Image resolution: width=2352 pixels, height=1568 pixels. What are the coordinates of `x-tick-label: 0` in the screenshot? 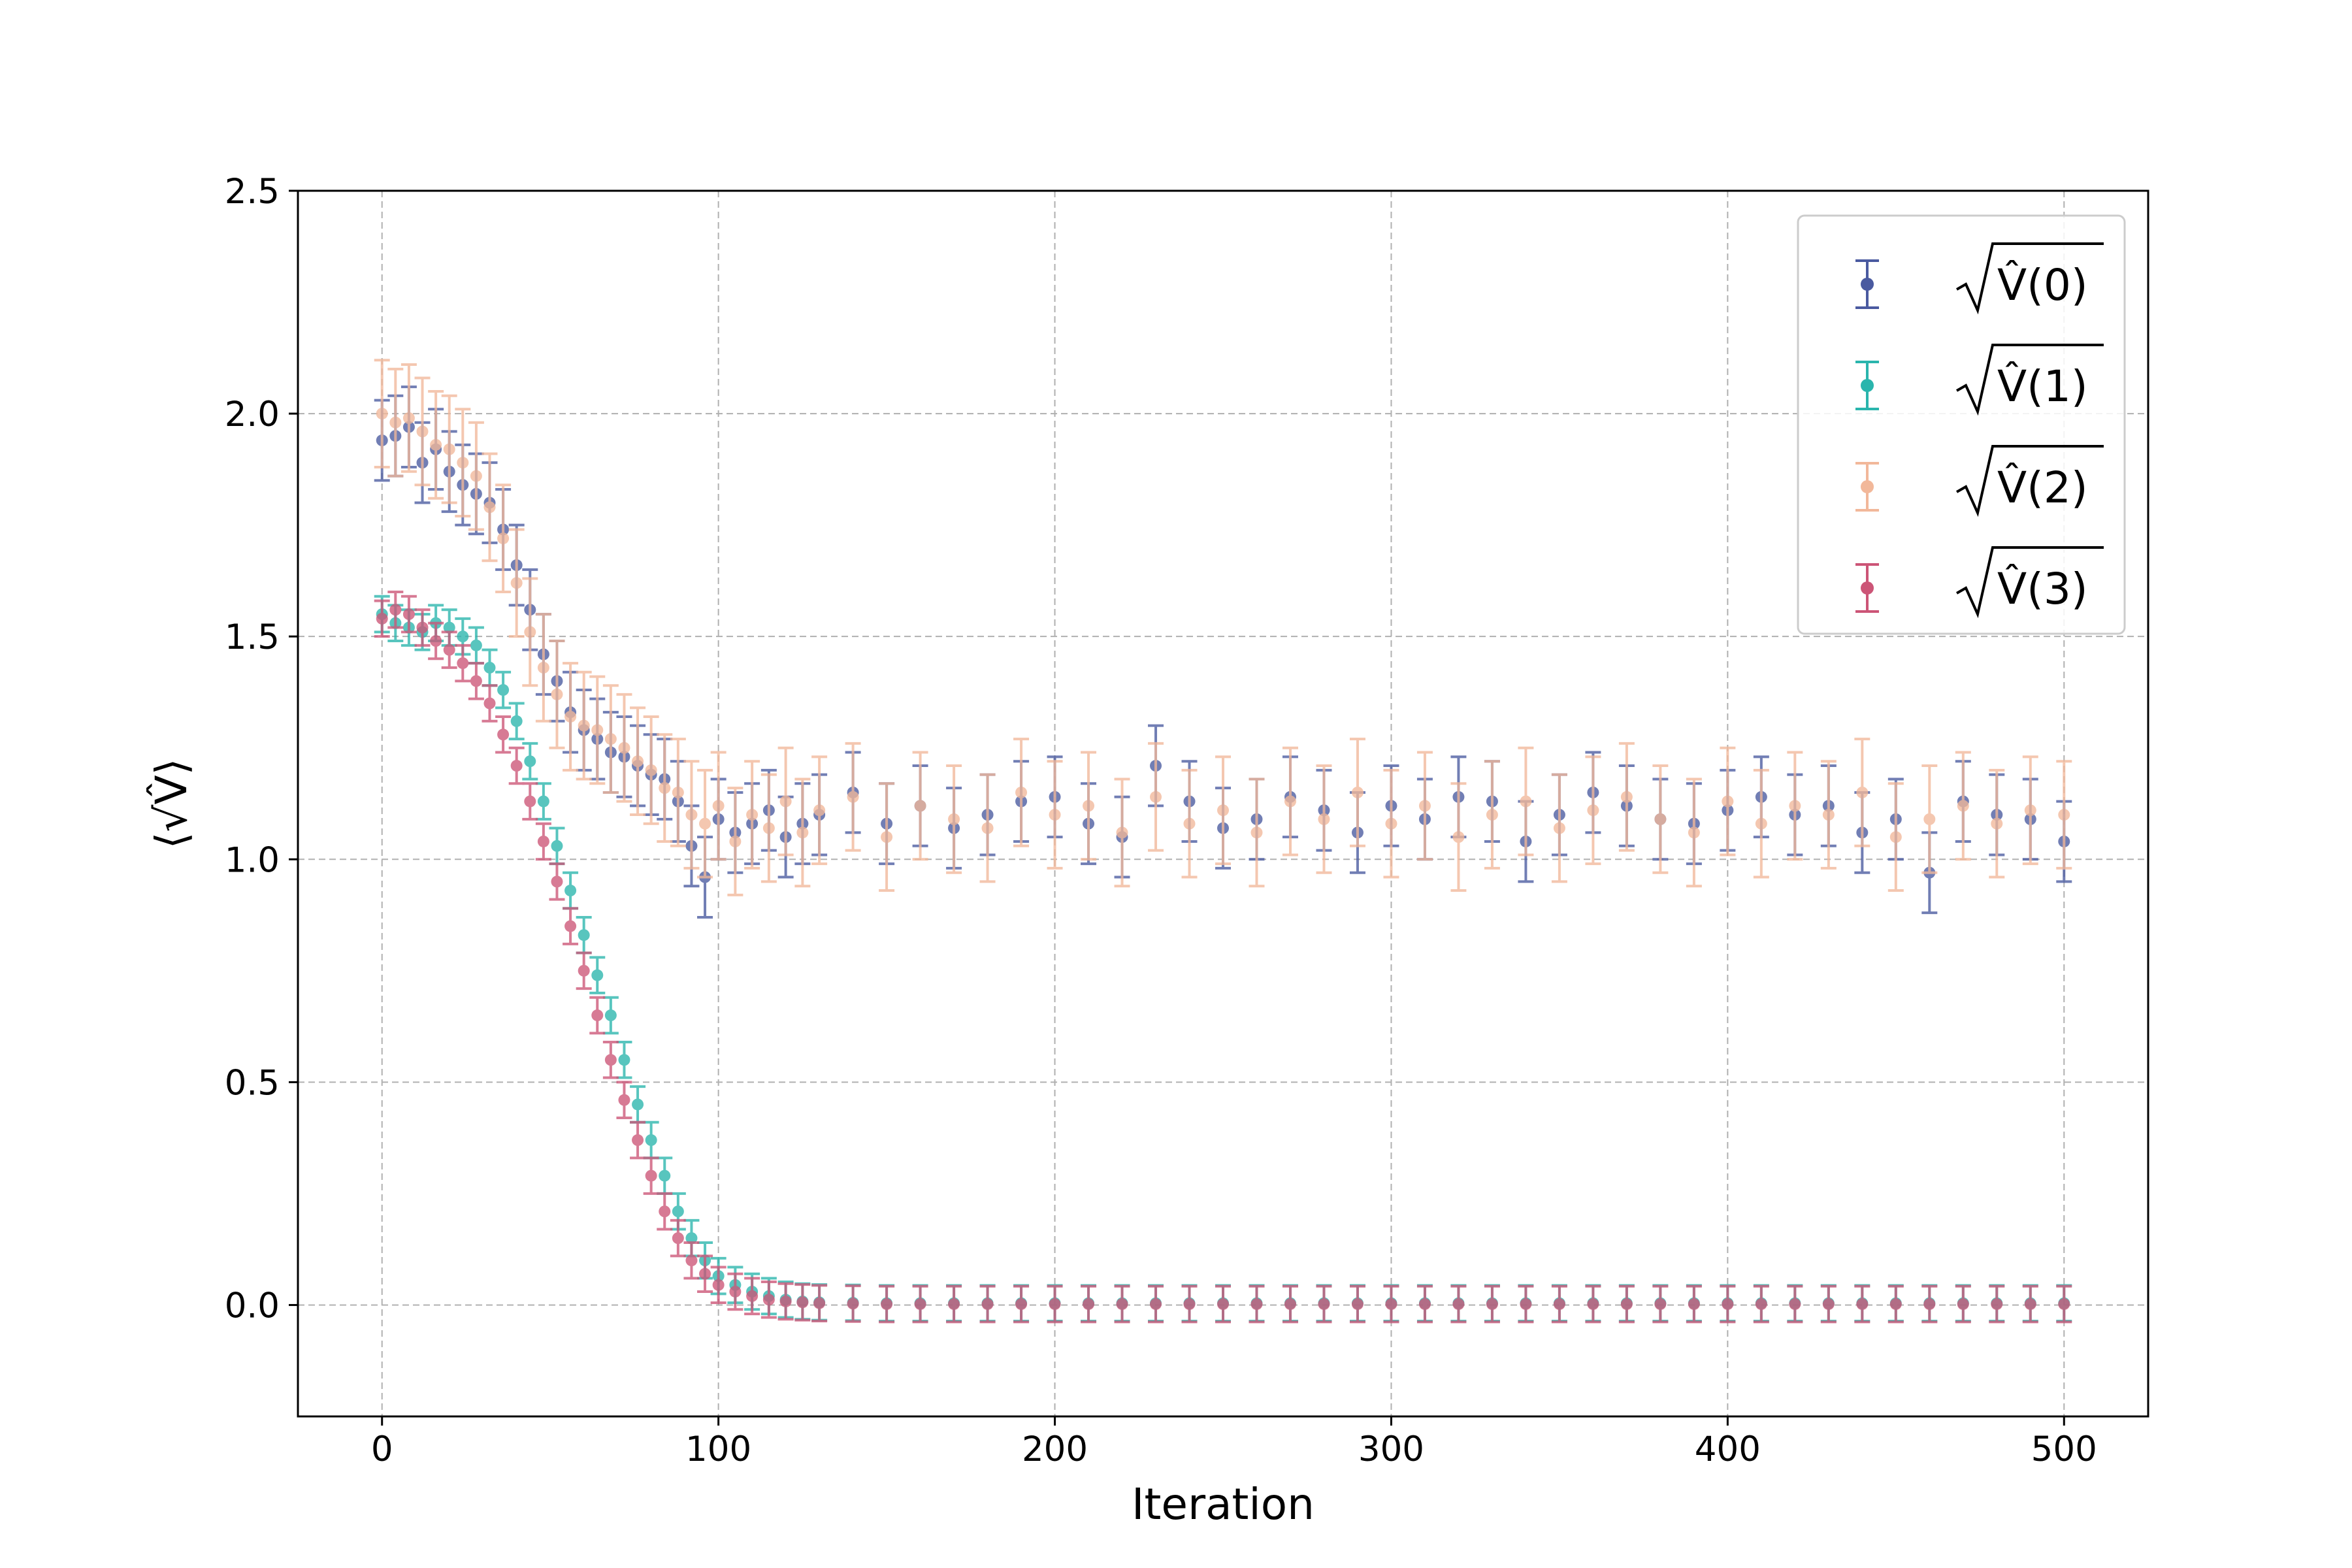 It's located at (382, 1449).